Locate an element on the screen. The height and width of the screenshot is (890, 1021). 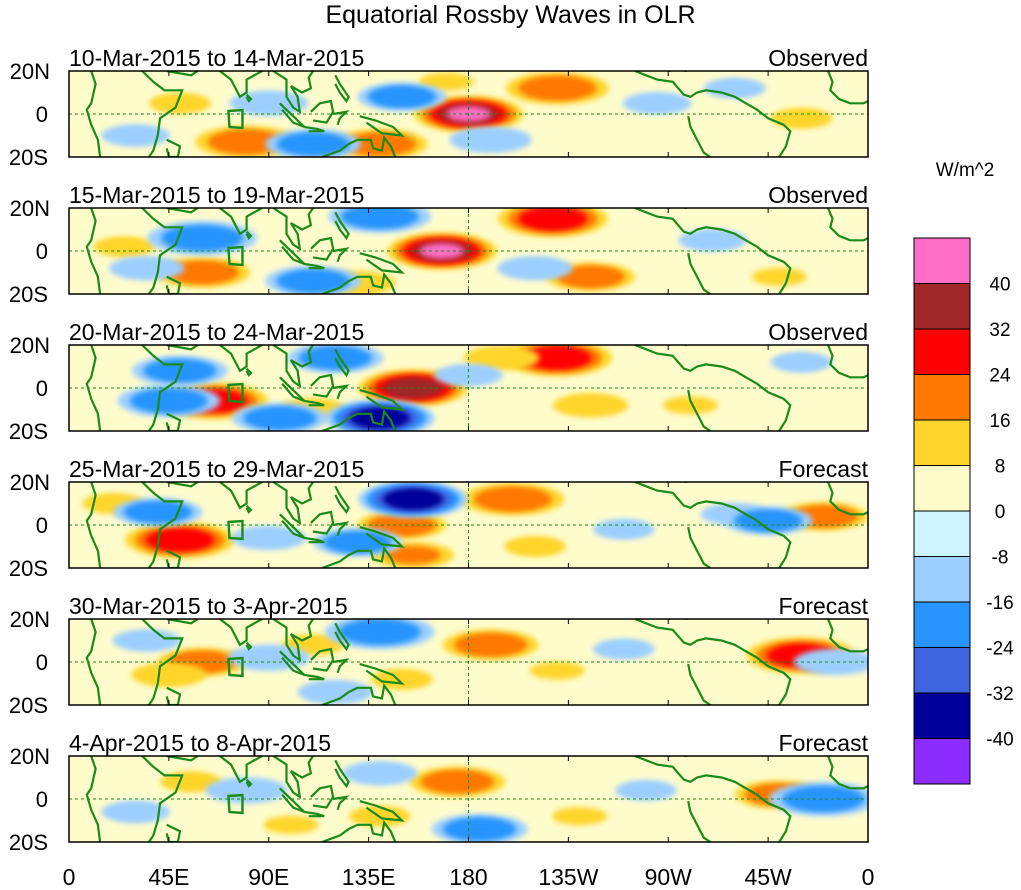
colorbar-level-label: 32 is located at coordinates (999, 330).